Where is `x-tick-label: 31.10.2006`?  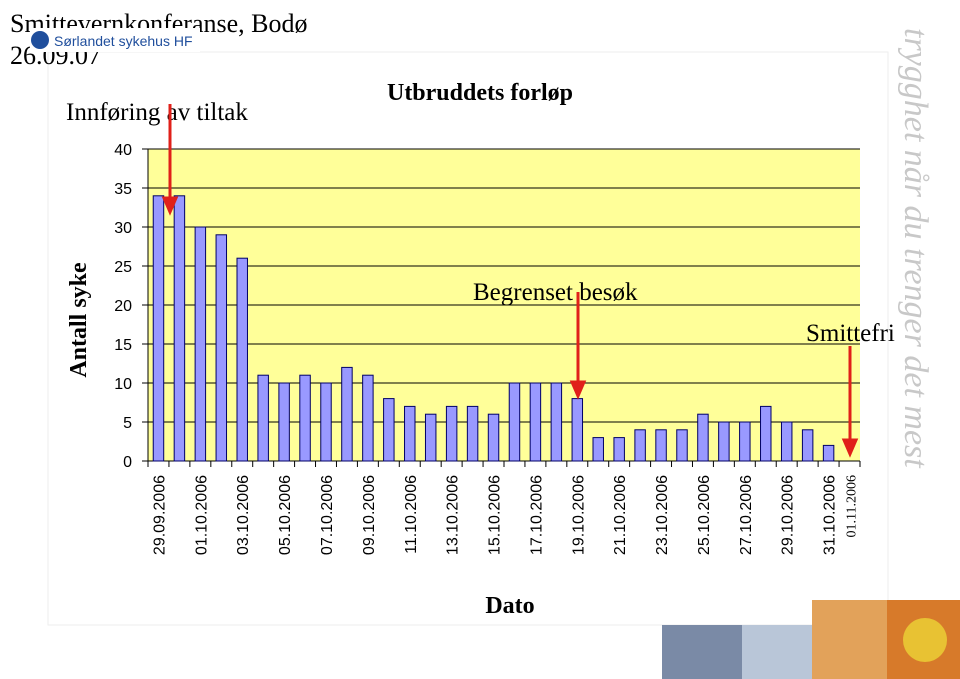 x-tick-label: 31.10.2006 is located at coordinates (830, 515).